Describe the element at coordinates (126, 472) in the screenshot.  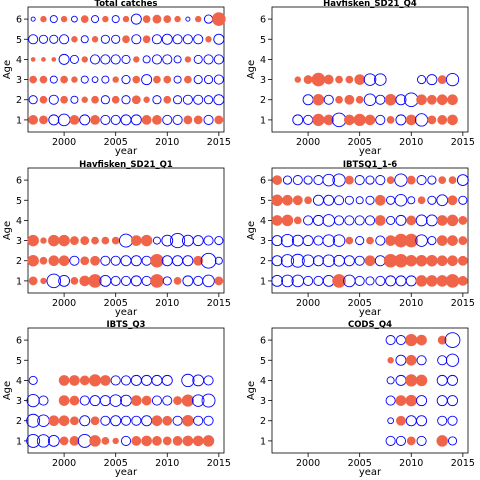
I see `x-axis-label: year` at that location.